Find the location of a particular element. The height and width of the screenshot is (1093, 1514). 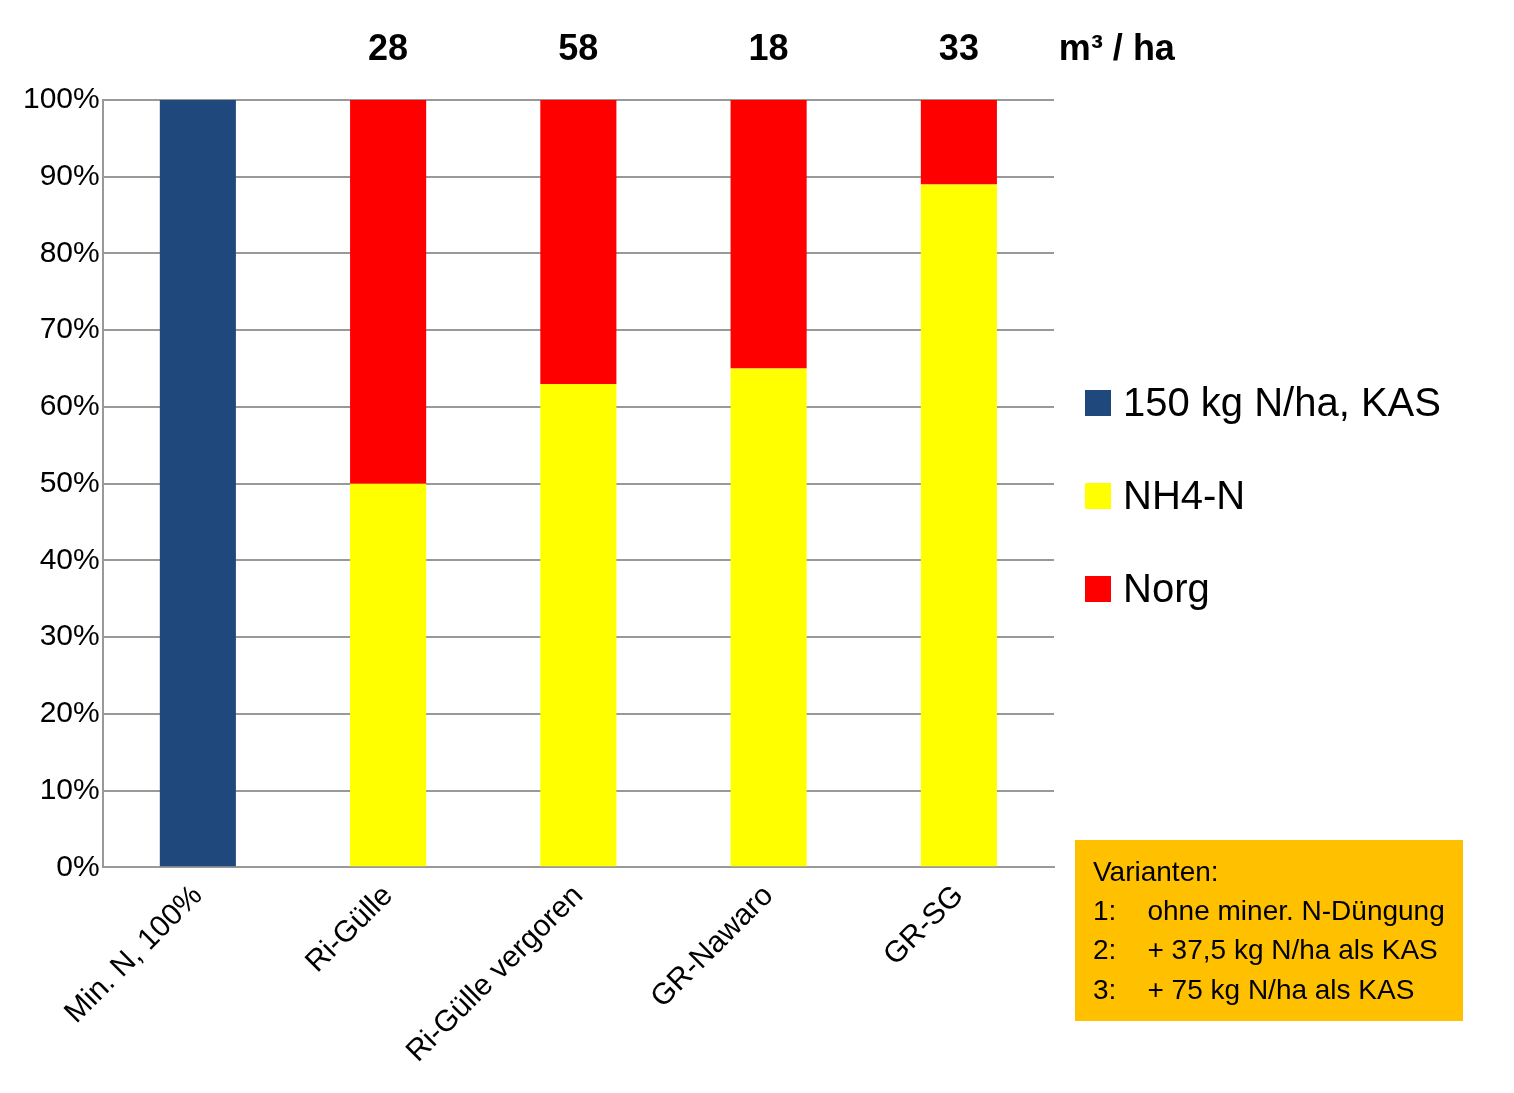

text: 1: ohne miner. N-Düngung is located at coordinates (1269, 911).